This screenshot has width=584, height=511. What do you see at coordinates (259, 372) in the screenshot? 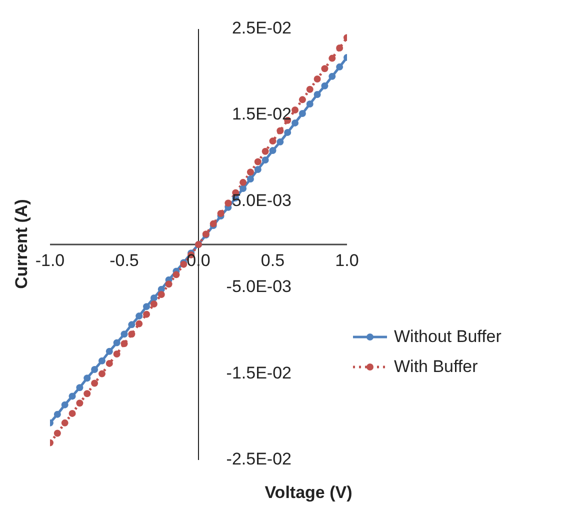
I see `y-tick-label: -1.5E-02` at bounding box center [259, 372].